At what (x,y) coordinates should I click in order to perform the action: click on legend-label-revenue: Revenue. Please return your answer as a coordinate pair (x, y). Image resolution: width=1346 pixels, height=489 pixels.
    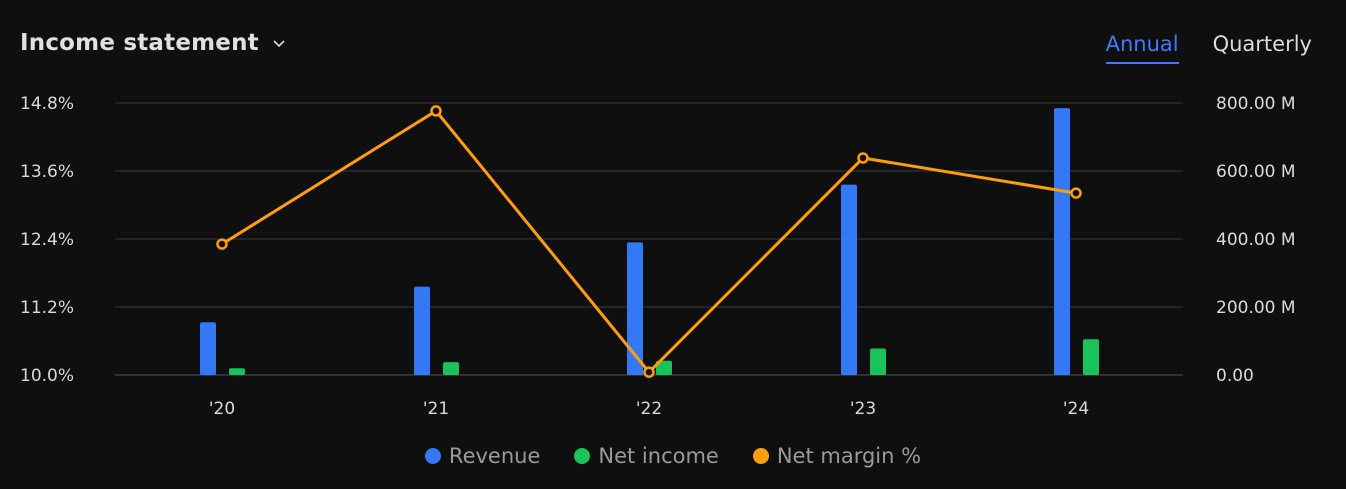
    Looking at the image, I should click on (494, 456).